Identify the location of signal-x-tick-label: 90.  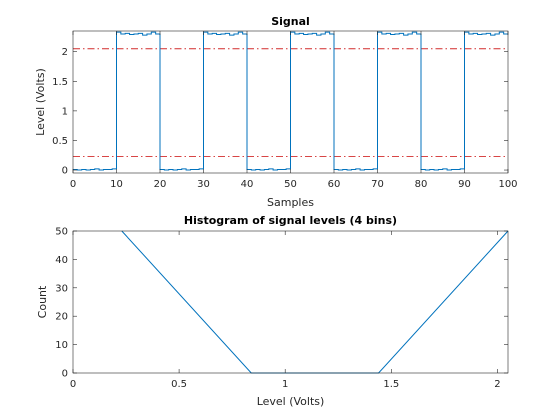
(464, 184).